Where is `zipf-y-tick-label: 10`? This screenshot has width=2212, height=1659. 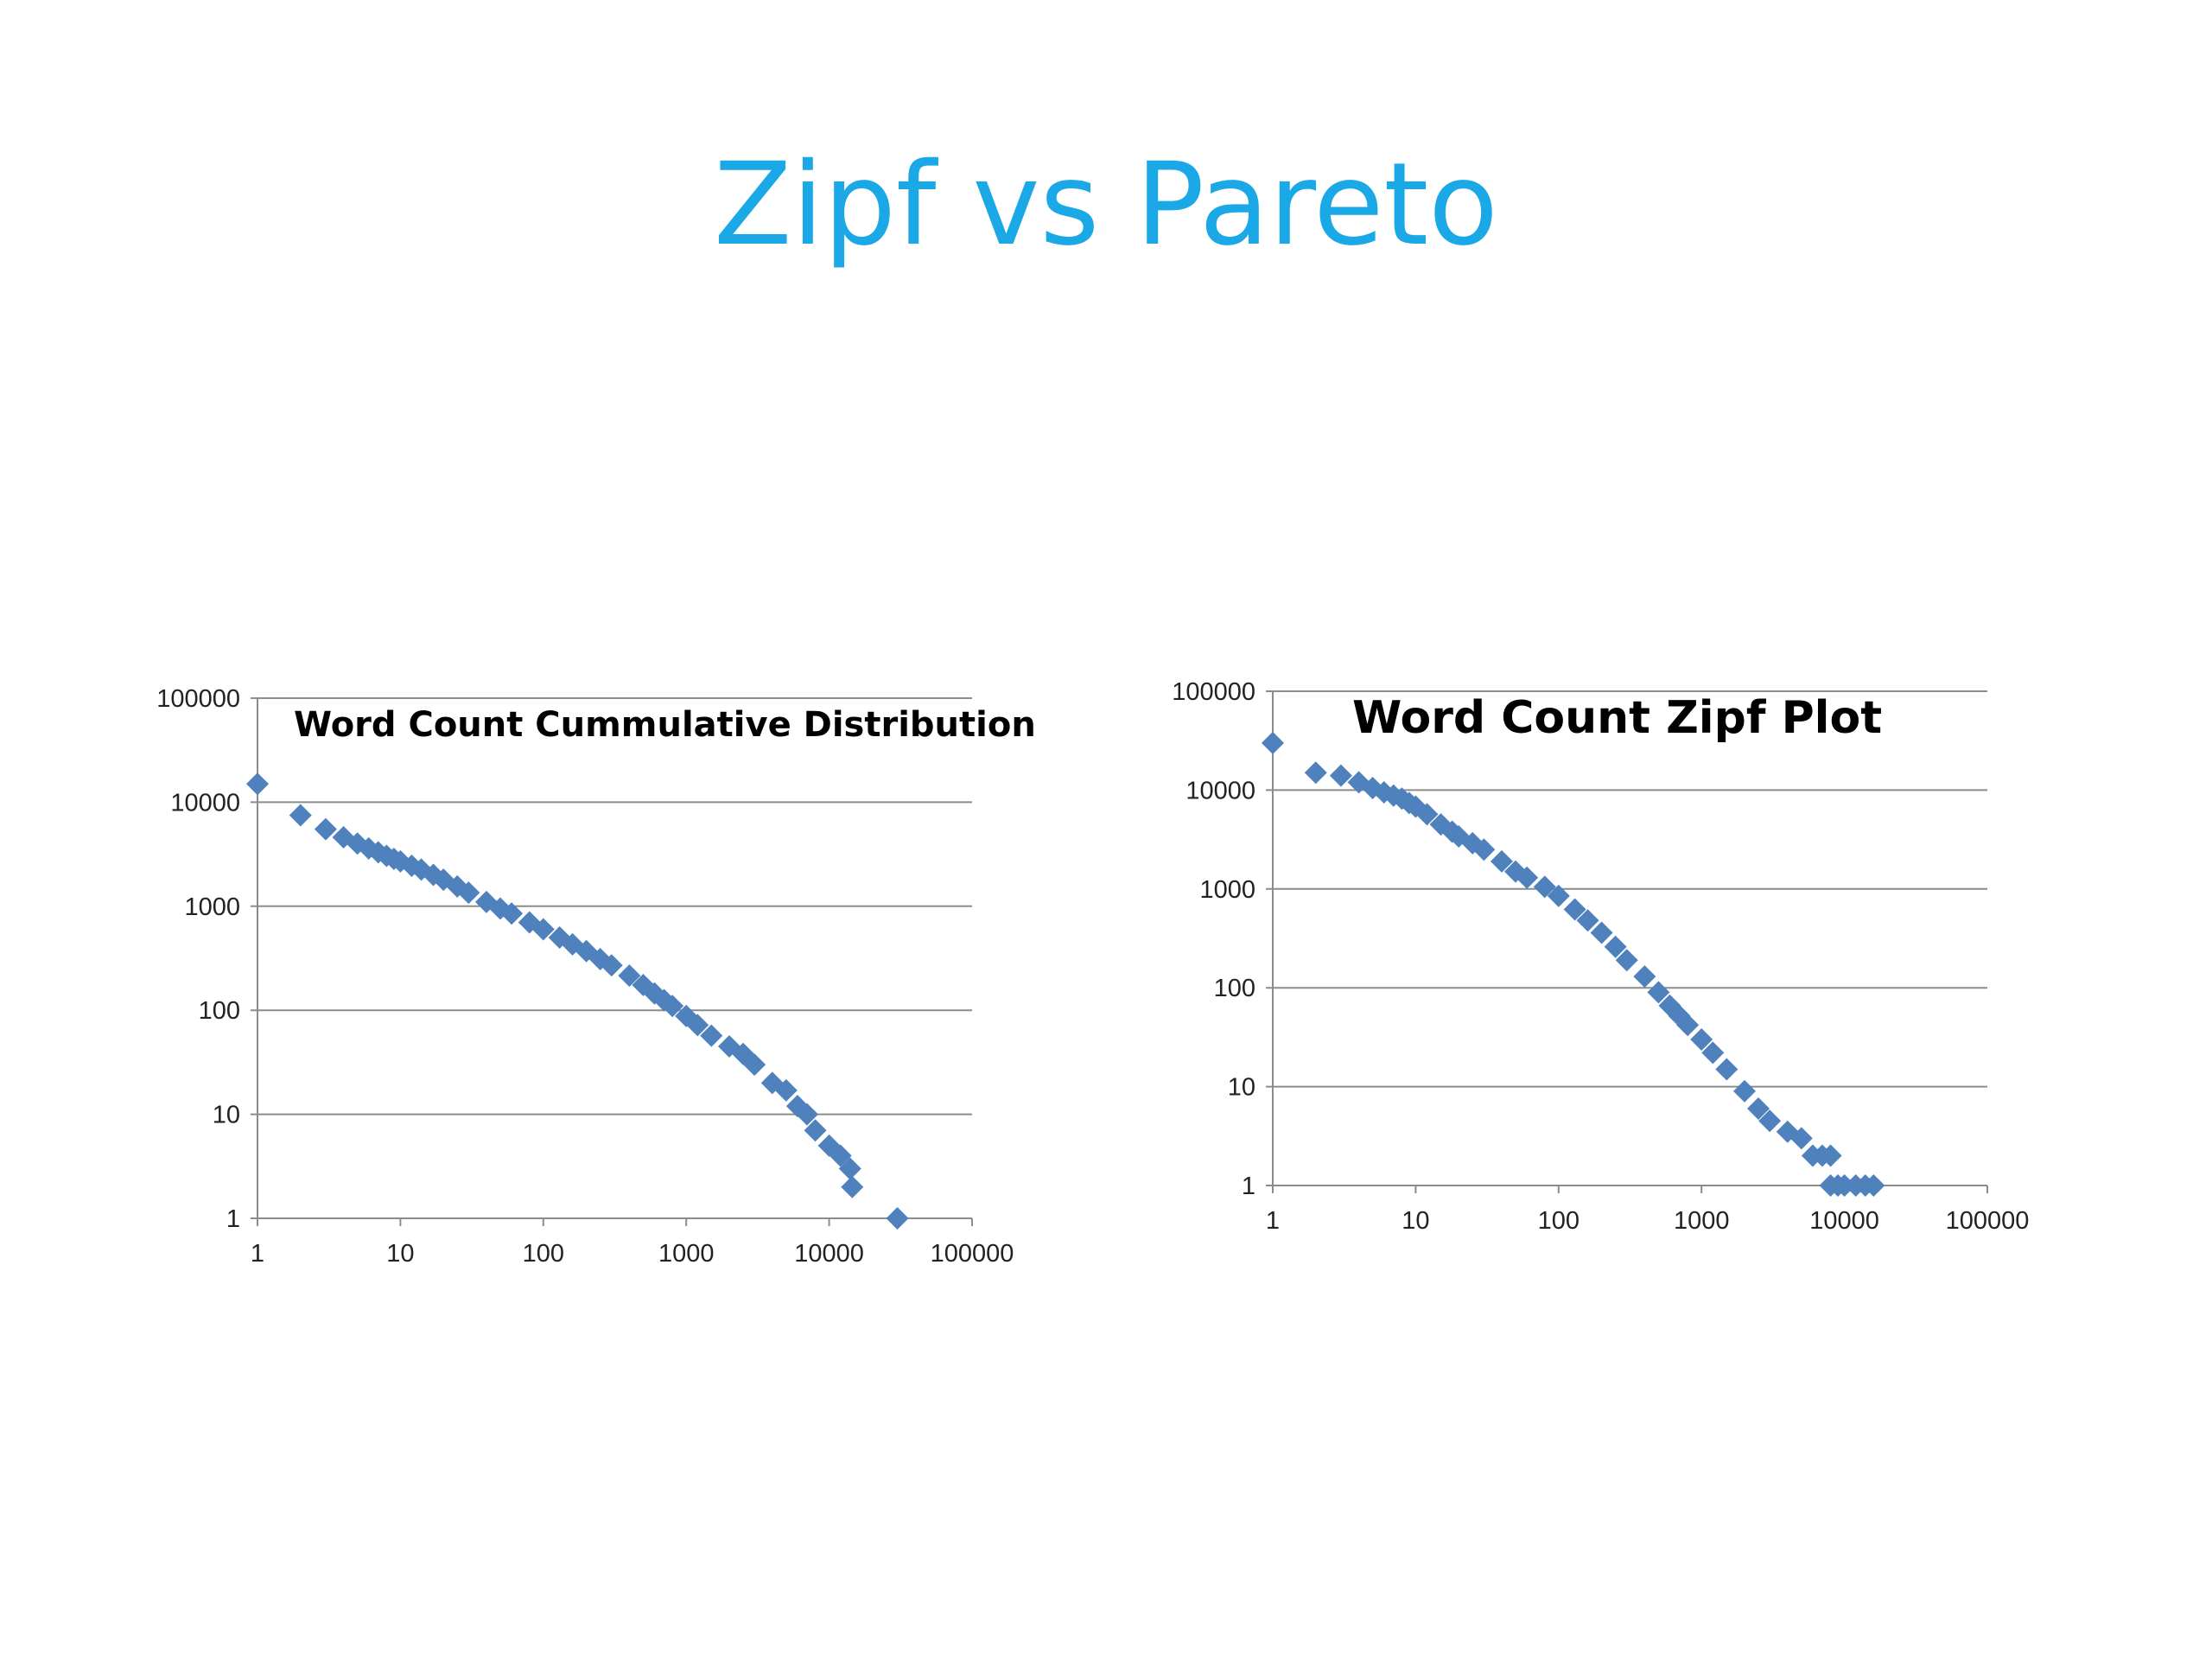
zipf-y-tick-label: 10 is located at coordinates (1241, 1088).